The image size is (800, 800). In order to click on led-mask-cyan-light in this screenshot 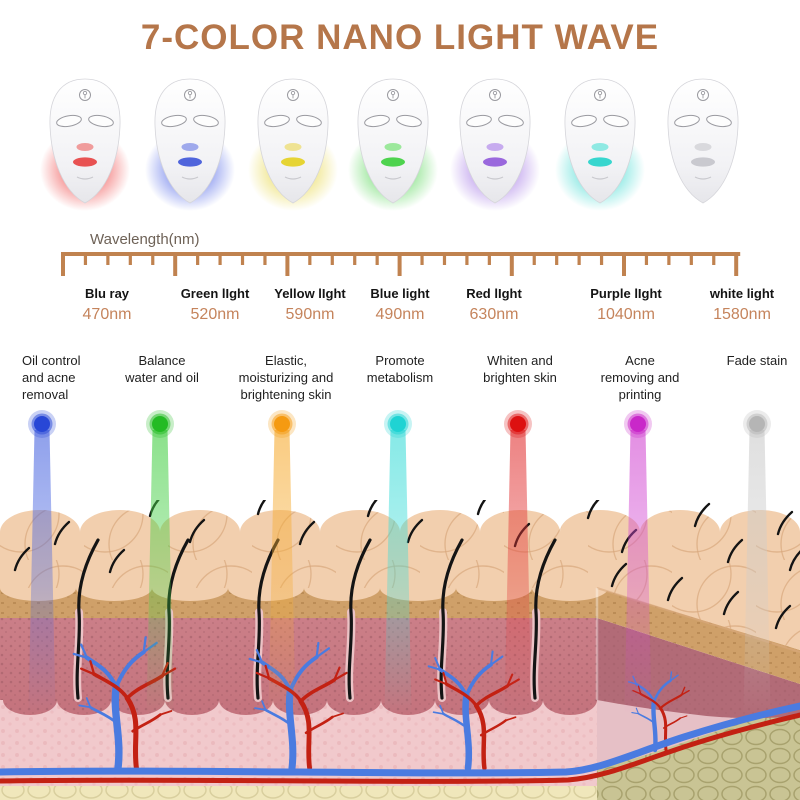, I will do `click(600, 144)`.